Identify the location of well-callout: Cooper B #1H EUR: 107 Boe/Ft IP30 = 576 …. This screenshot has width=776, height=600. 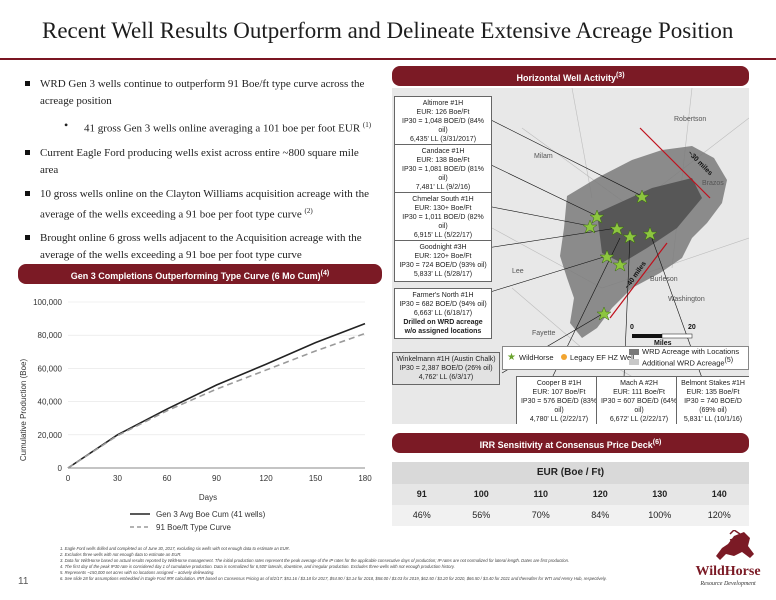
(559, 400).